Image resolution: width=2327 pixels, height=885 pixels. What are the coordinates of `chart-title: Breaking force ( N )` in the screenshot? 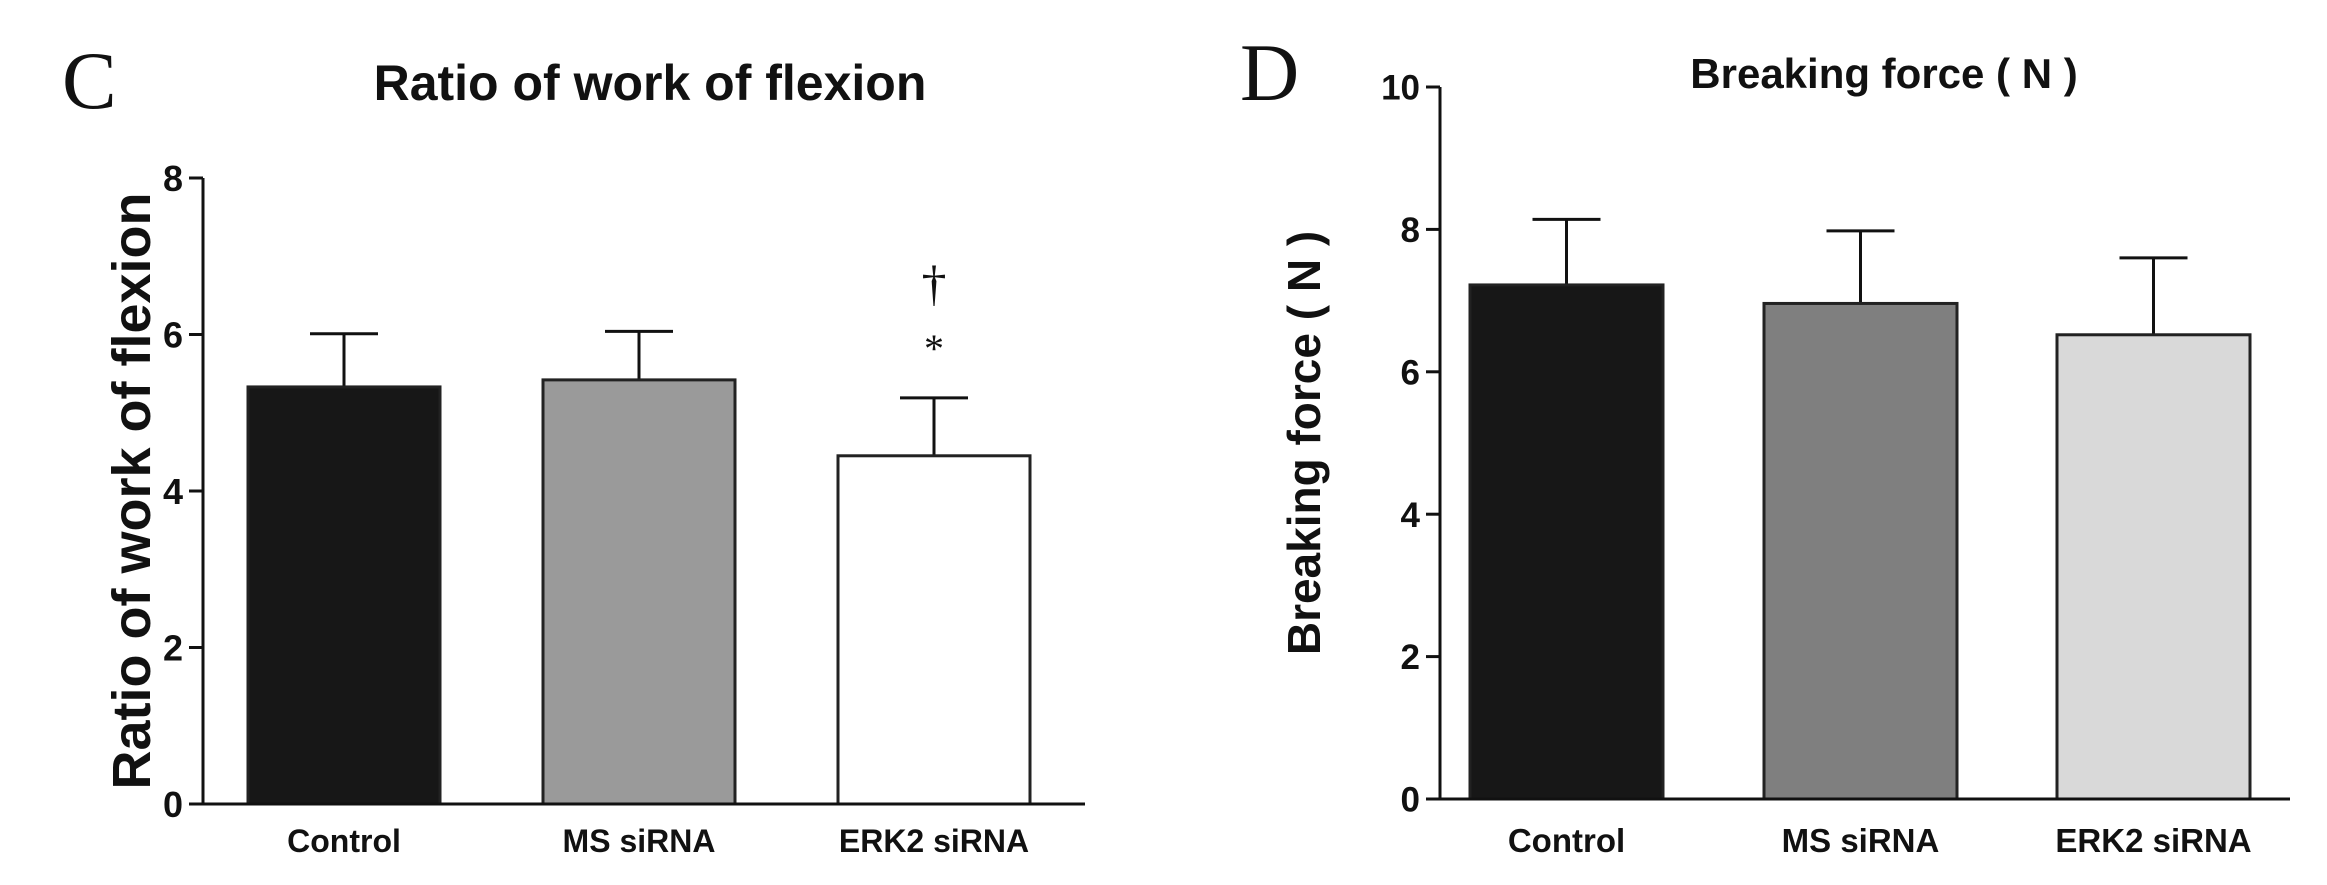 It's located at (1883, 73).